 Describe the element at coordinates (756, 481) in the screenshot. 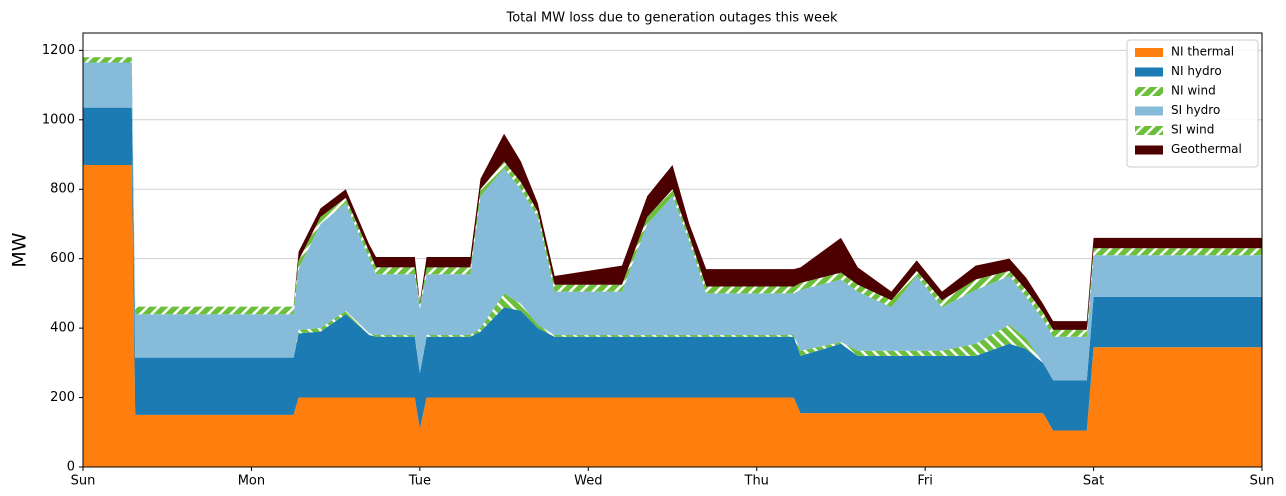

I see `x-tick-label: Thu` at that location.